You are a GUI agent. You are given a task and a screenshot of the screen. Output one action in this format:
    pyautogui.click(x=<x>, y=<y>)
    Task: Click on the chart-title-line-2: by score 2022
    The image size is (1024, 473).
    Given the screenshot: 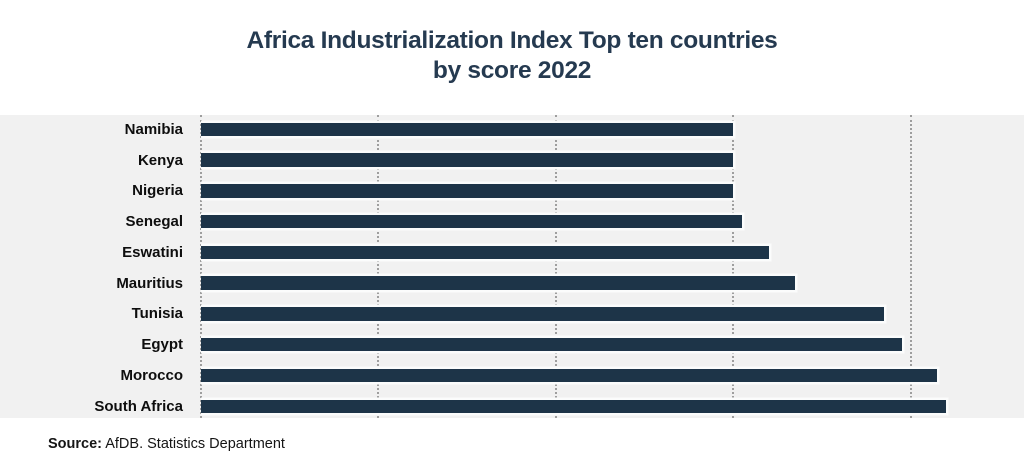 What is the action you would take?
    pyautogui.click(x=512, y=70)
    